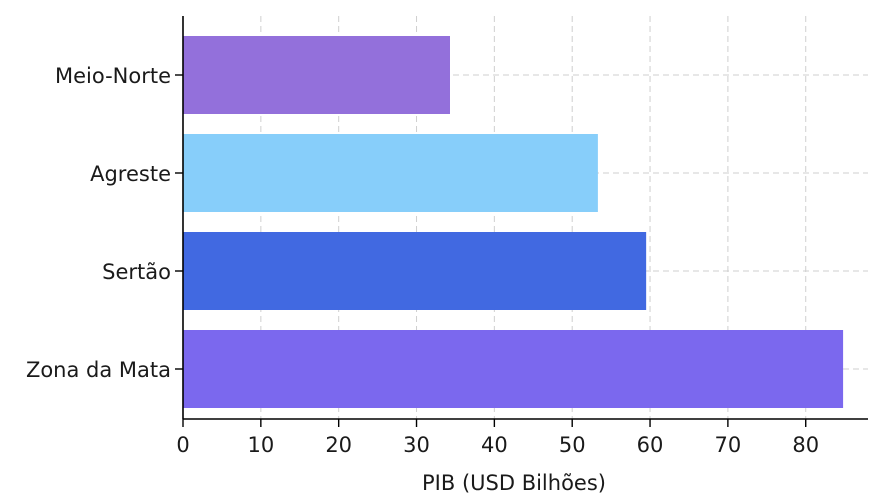  I want to click on y-tick-label: Meio-Norte, so click(113, 76).